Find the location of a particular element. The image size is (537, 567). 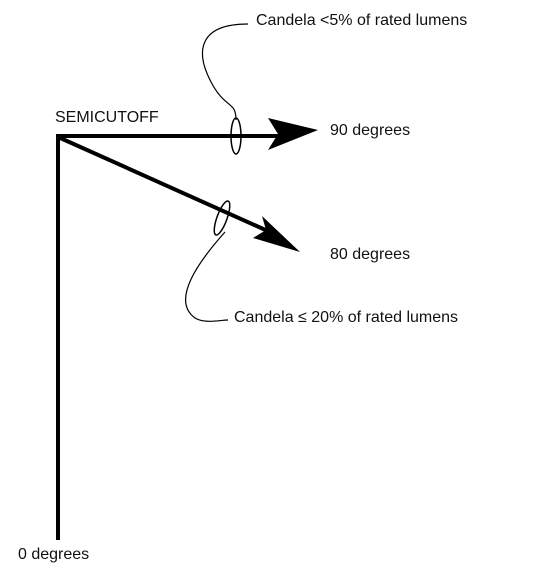

label-0: 0 degrees is located at coordinates (53, 554).